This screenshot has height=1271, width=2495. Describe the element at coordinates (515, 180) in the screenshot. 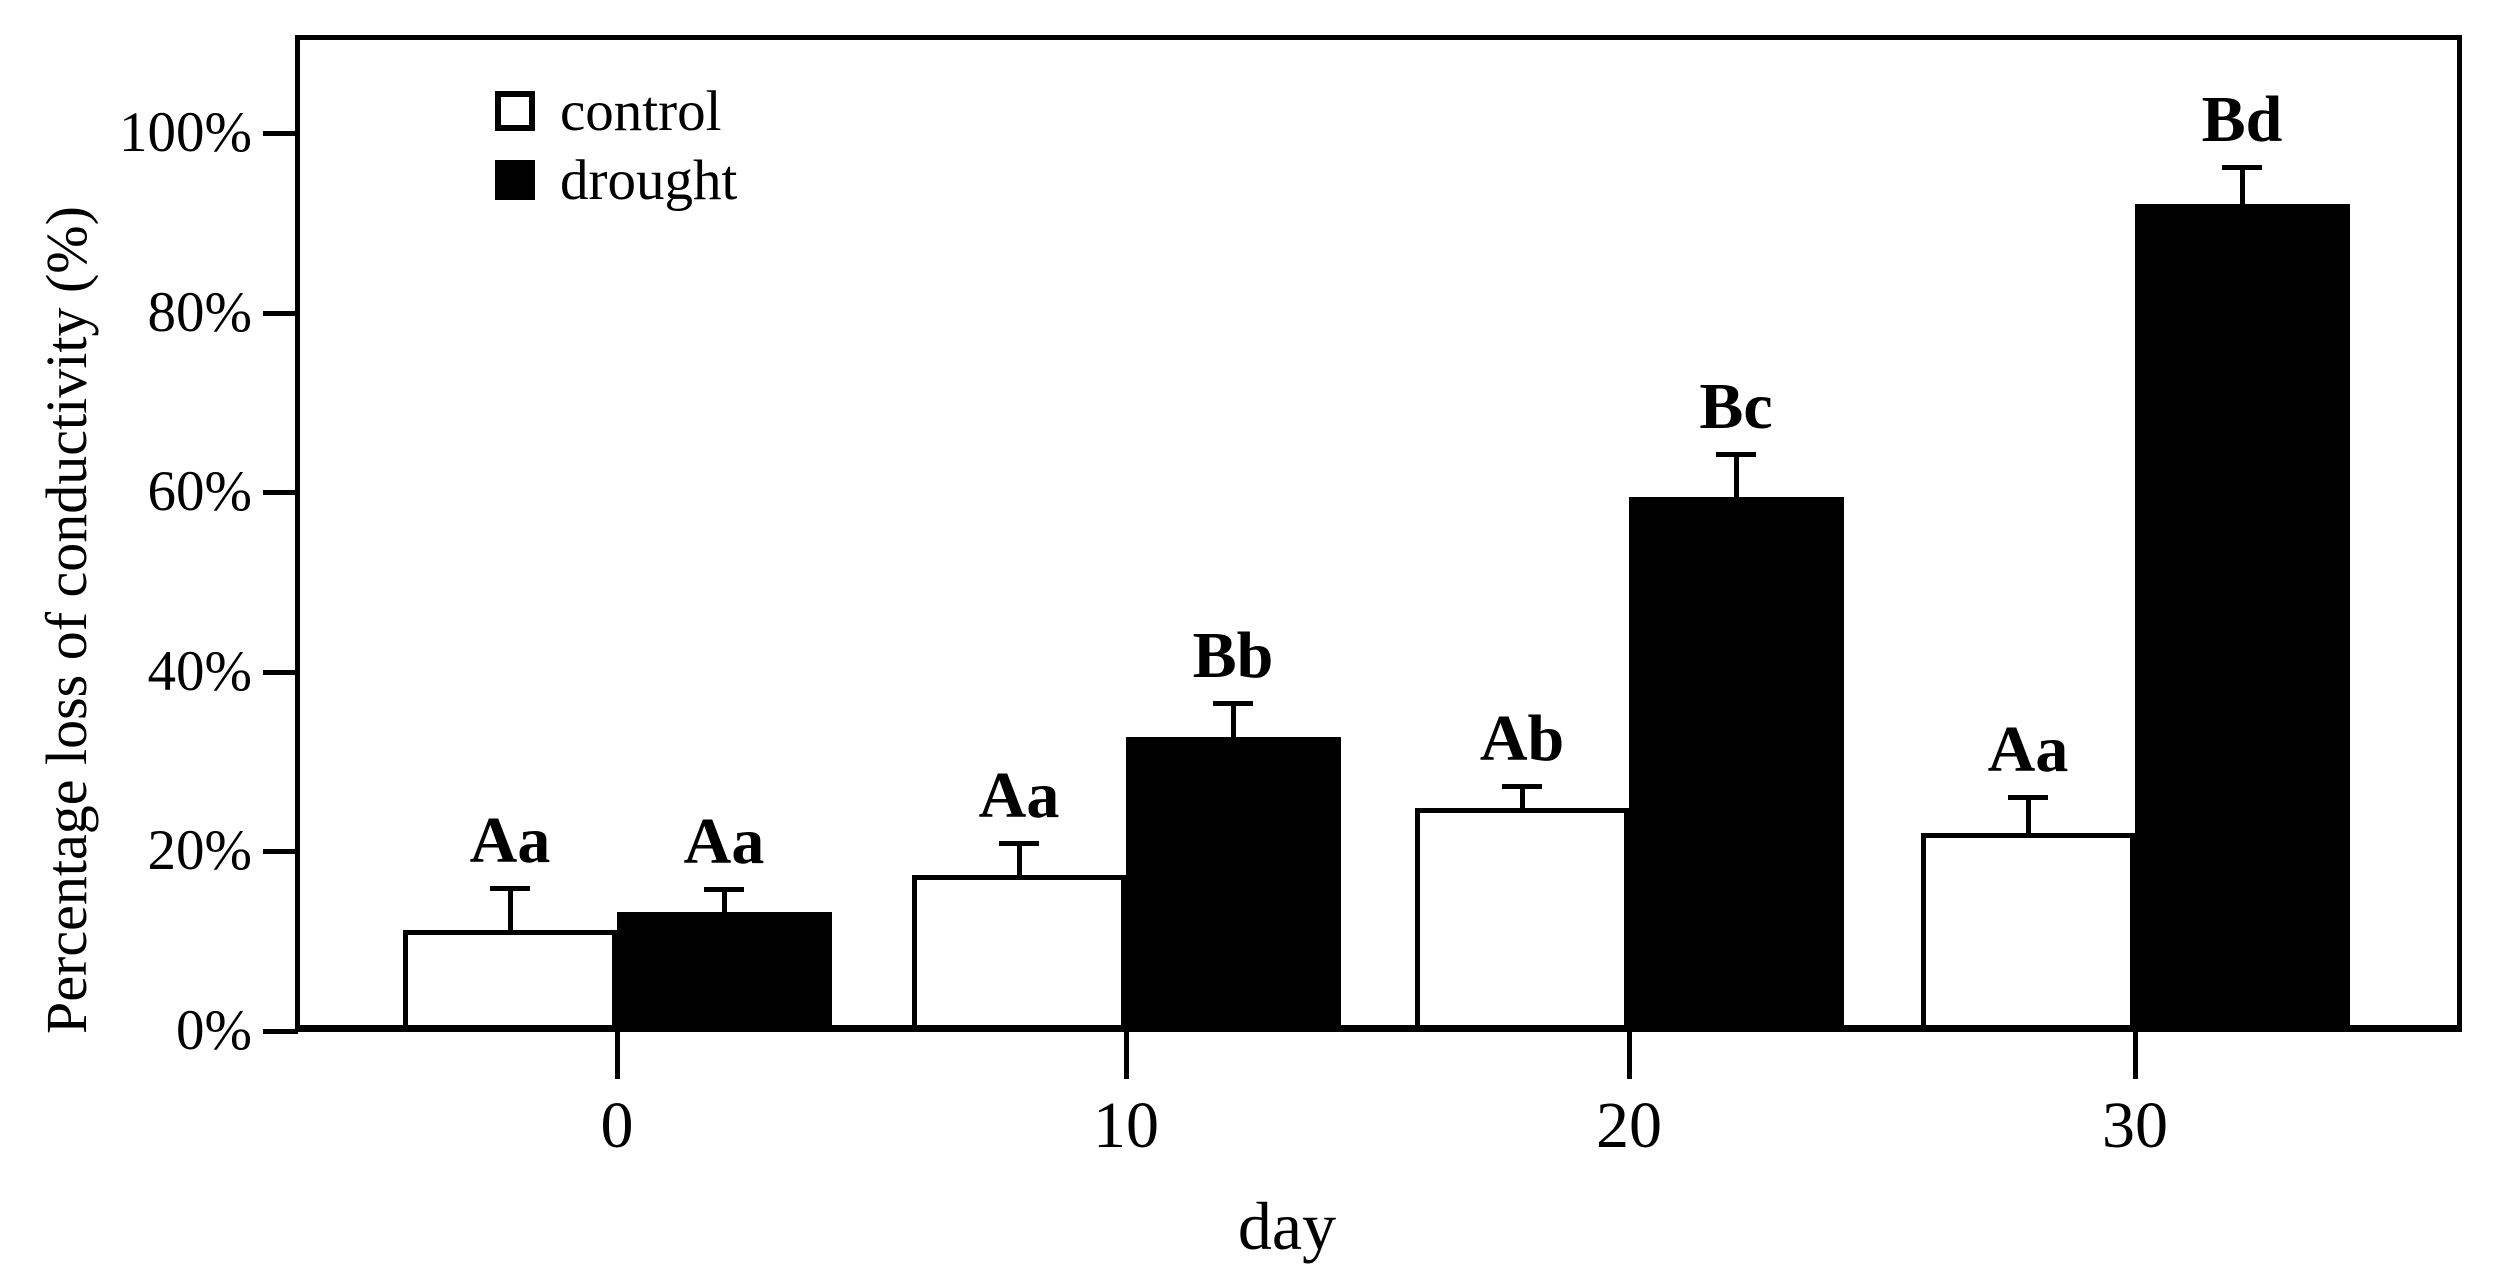

I see `drought-swatch-icon` at that location.